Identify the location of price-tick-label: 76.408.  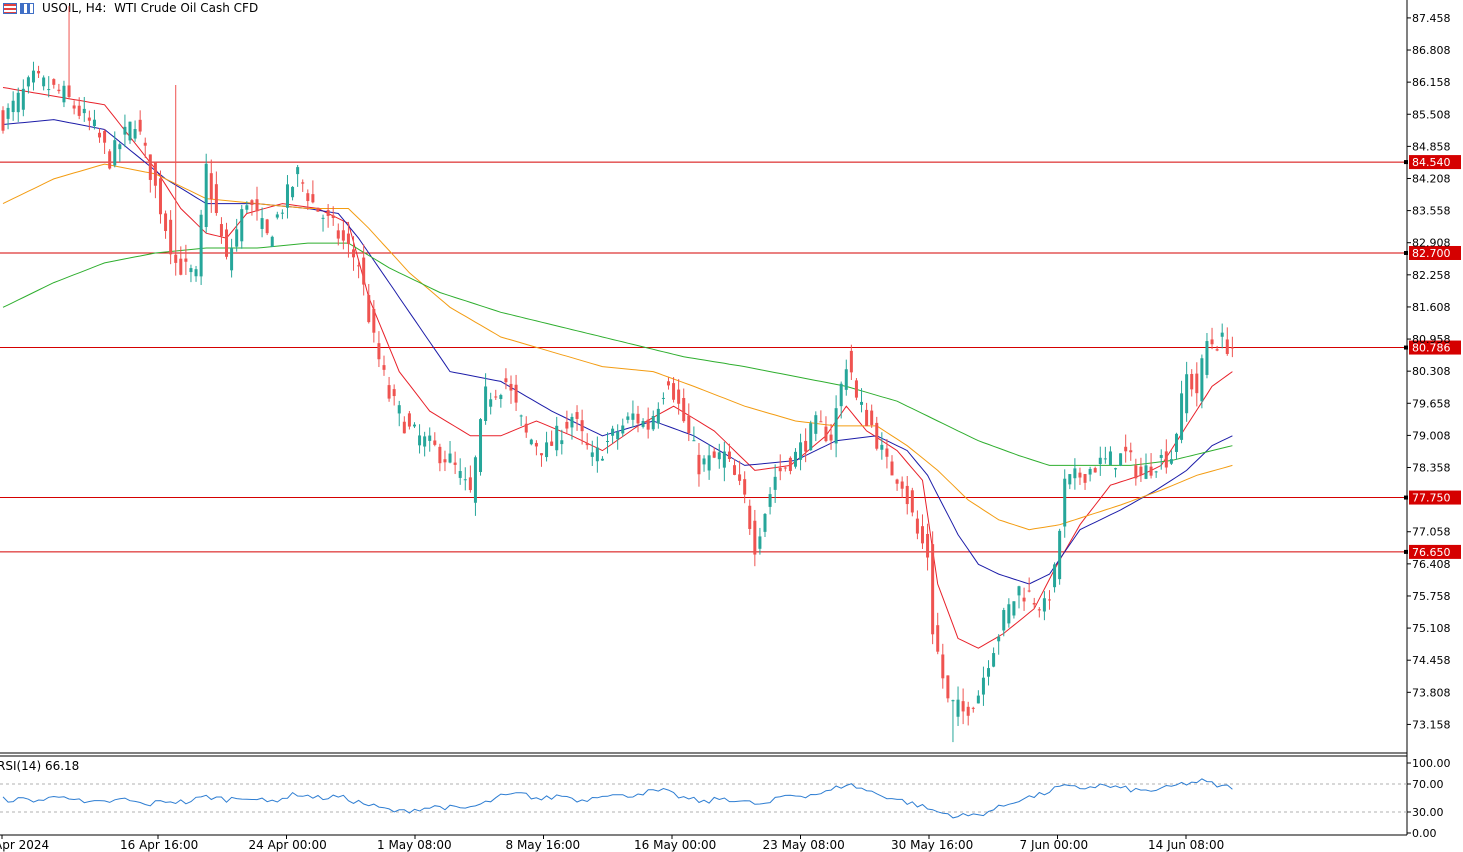
(1431, 564).